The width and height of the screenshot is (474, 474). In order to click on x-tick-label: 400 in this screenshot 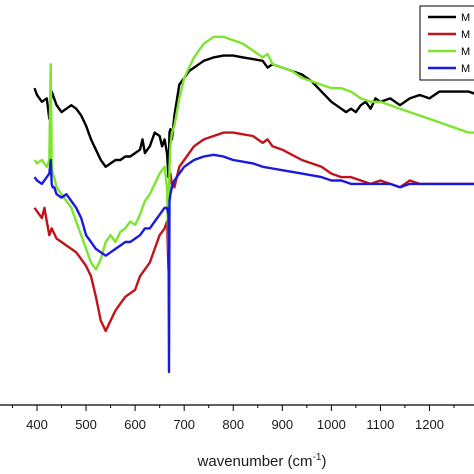, I will do `click(37, 424)`.